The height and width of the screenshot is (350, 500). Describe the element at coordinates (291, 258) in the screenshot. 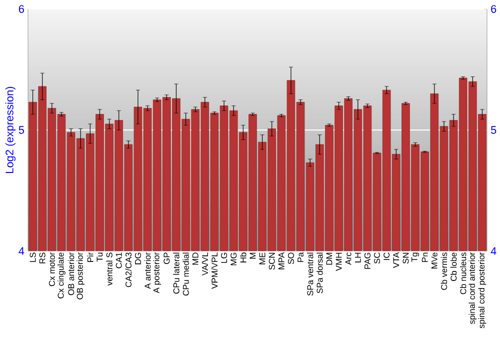

I see `x-tick-label: SO` at that location.